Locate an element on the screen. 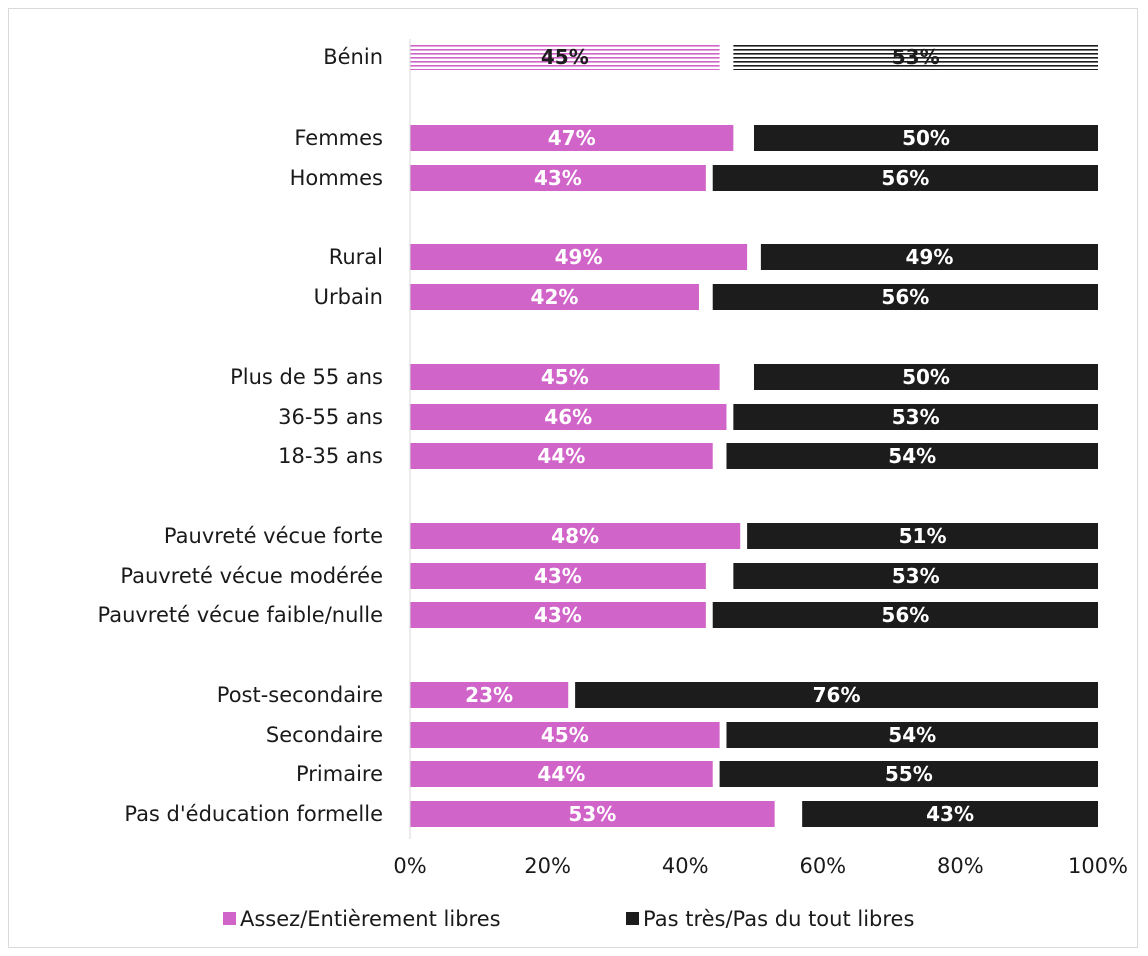 The image size is (1148, 956). category-label: Rural is located at coordinates (356, 257).